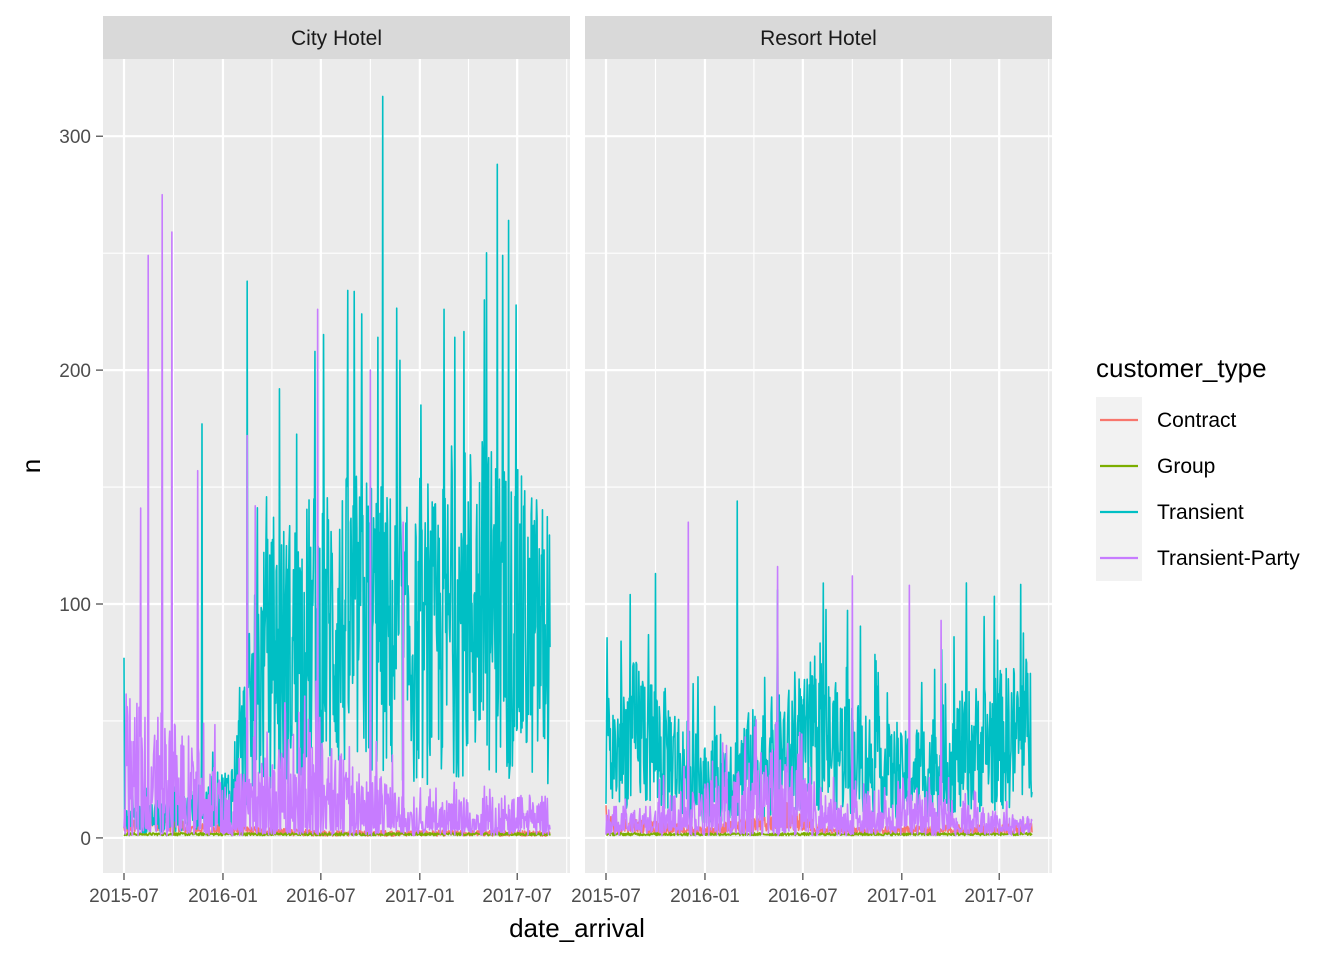 The width and height of the screenshot is (1344, 960). Describe the element at coordinates (577, 928) in the screenshot. I see `x-axis-title: date_arrival` at that location.